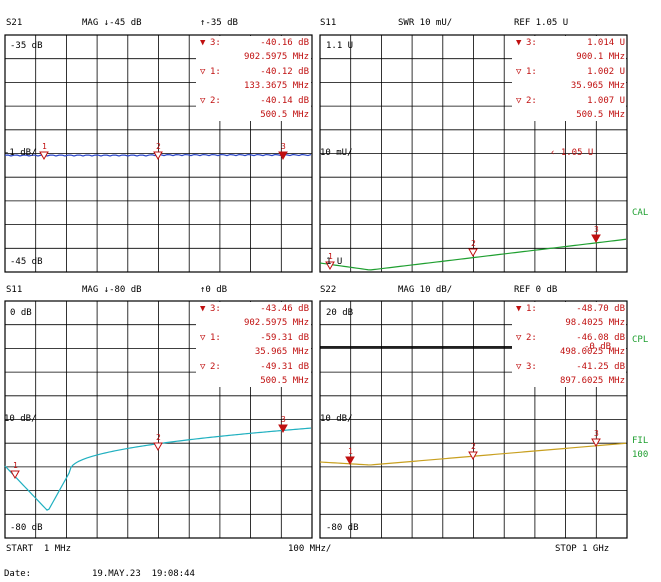 The width and height of the screenshot is (661, 582). What do you see at coordinates (276, 86) in the screenshot?
I see `marker-frequency: 133.3675 MHz` at bounding box center [276, 86].